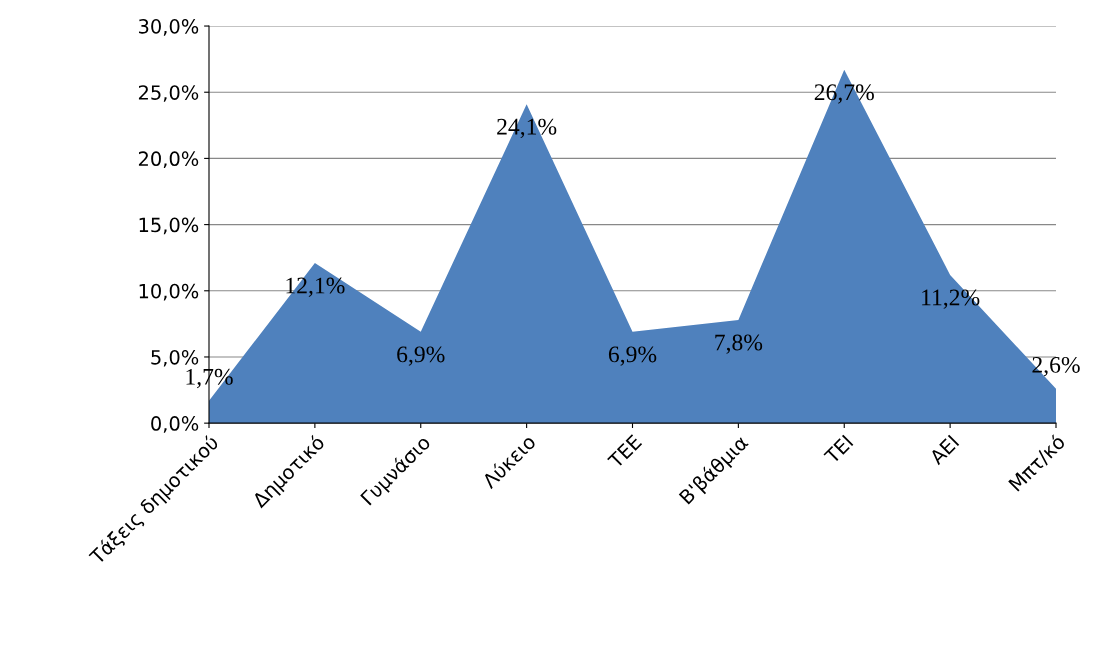 The width and height of the screenshot is (1100, 651). What do you see at coordinates (168, 160) in the screenshot?
I see `y-tick-label: 20,0%` at bounding box center [168, 160].